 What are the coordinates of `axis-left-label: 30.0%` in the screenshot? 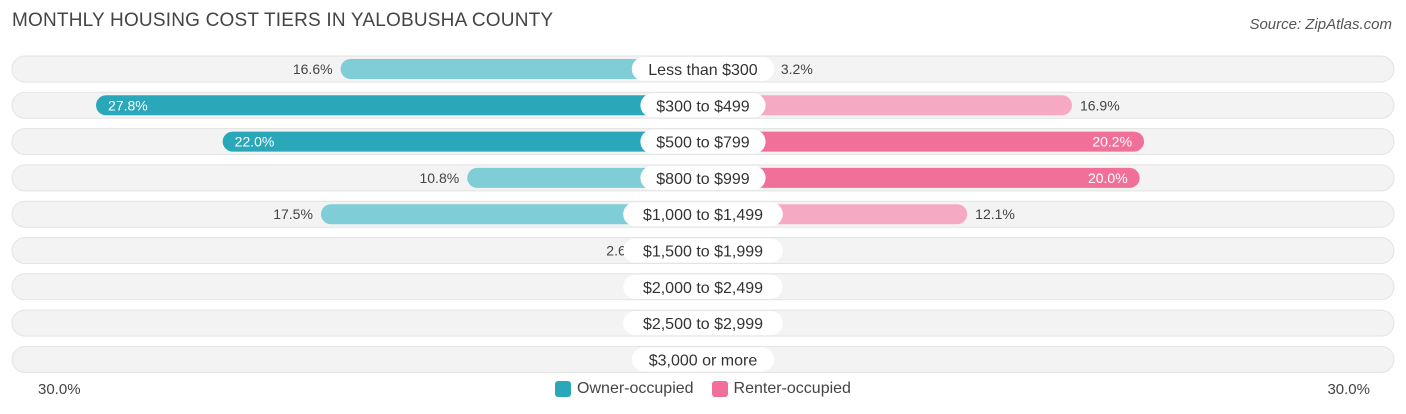 It's located at (59, 389).